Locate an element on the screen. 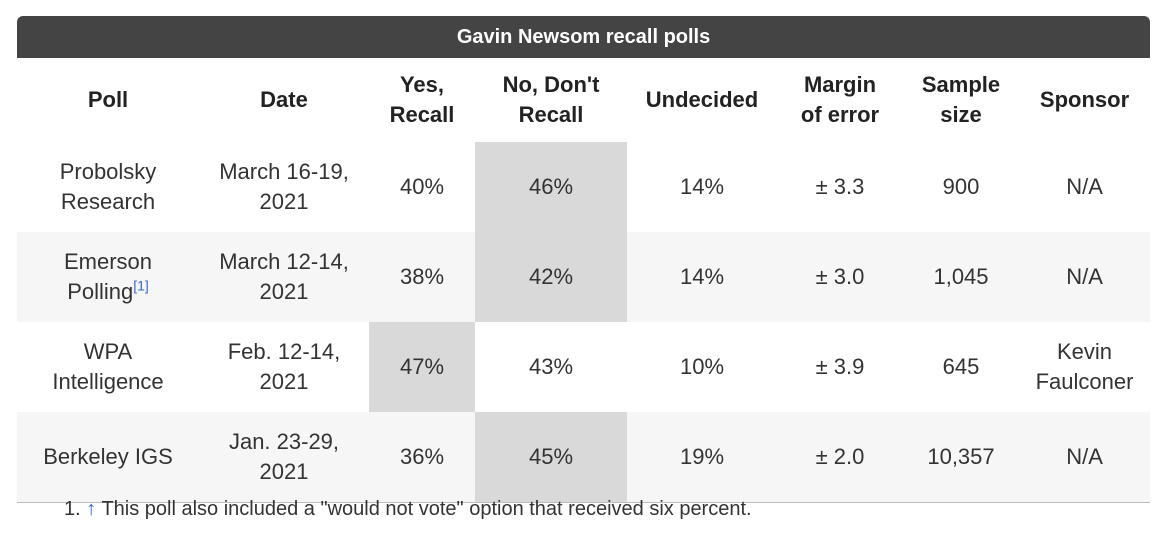 This screenshot has width=1163, height=536. header-margin-of-error: Margin of error is located at coordinates (840, 100).